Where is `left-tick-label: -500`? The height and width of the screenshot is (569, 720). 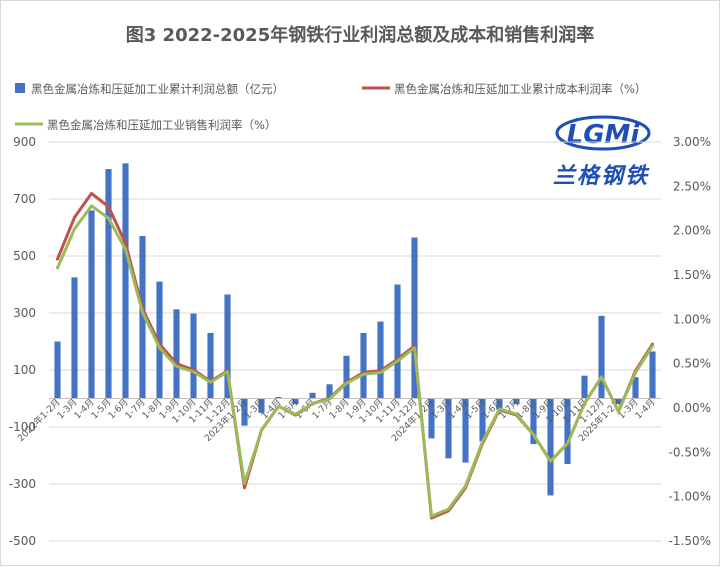
left-tick-label: -500 is located at coordinates (22, 541).